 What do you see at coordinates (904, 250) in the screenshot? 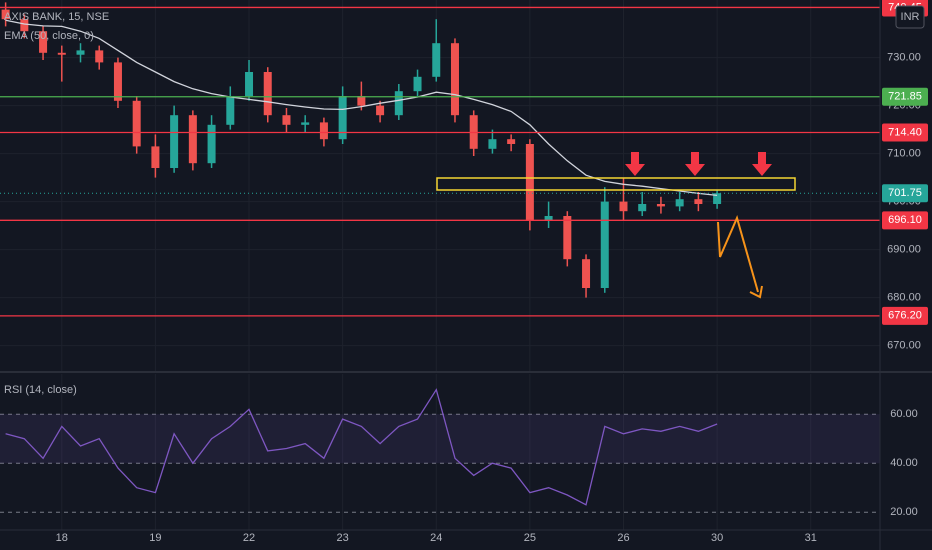
I see `y-tick-label: 690.00` at bounding box center [904, 250].